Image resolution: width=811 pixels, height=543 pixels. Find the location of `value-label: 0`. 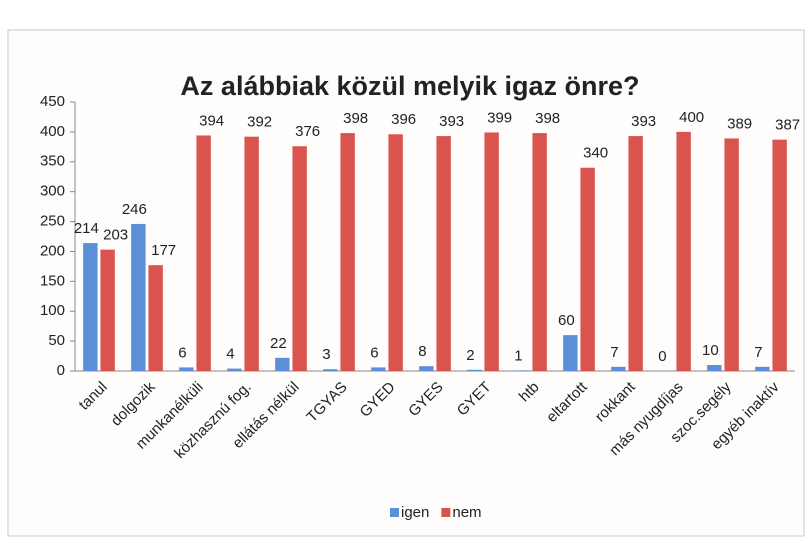

value-label: 0 is located at coordinates (662, 356).